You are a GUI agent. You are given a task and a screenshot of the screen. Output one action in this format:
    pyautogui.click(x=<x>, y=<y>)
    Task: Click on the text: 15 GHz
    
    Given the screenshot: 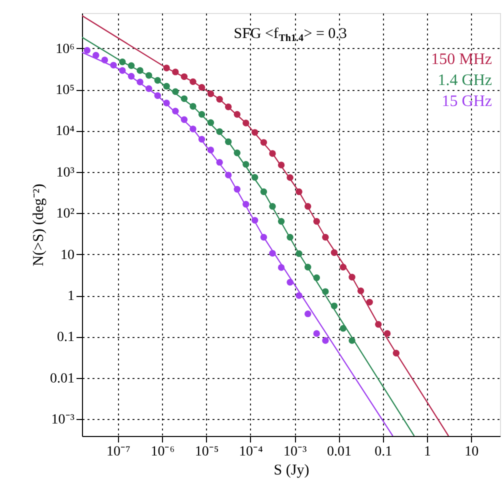 What is the action you would take?
    pyautogui.click(x=467, y=101)
    